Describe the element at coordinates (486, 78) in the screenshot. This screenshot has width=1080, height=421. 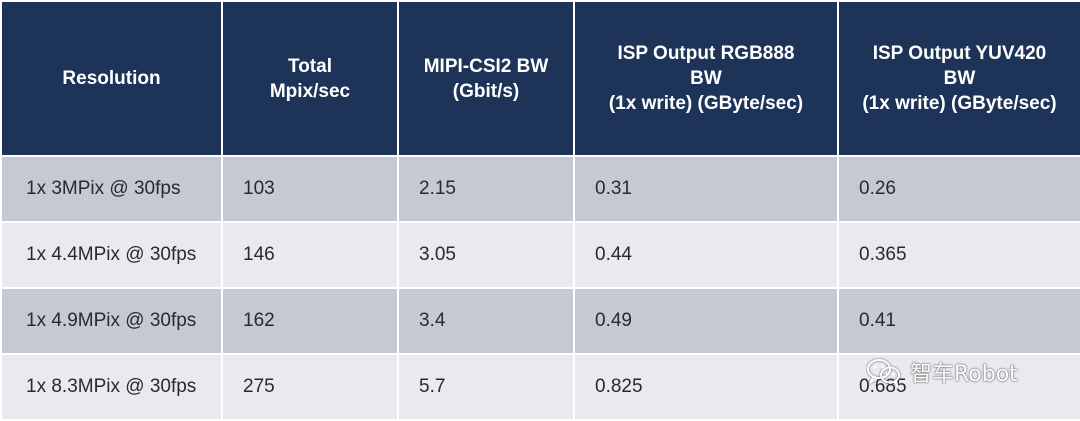
I see `header-mipi-bw: MIPI-CSI2 BW (Gbit/s)` at that location.